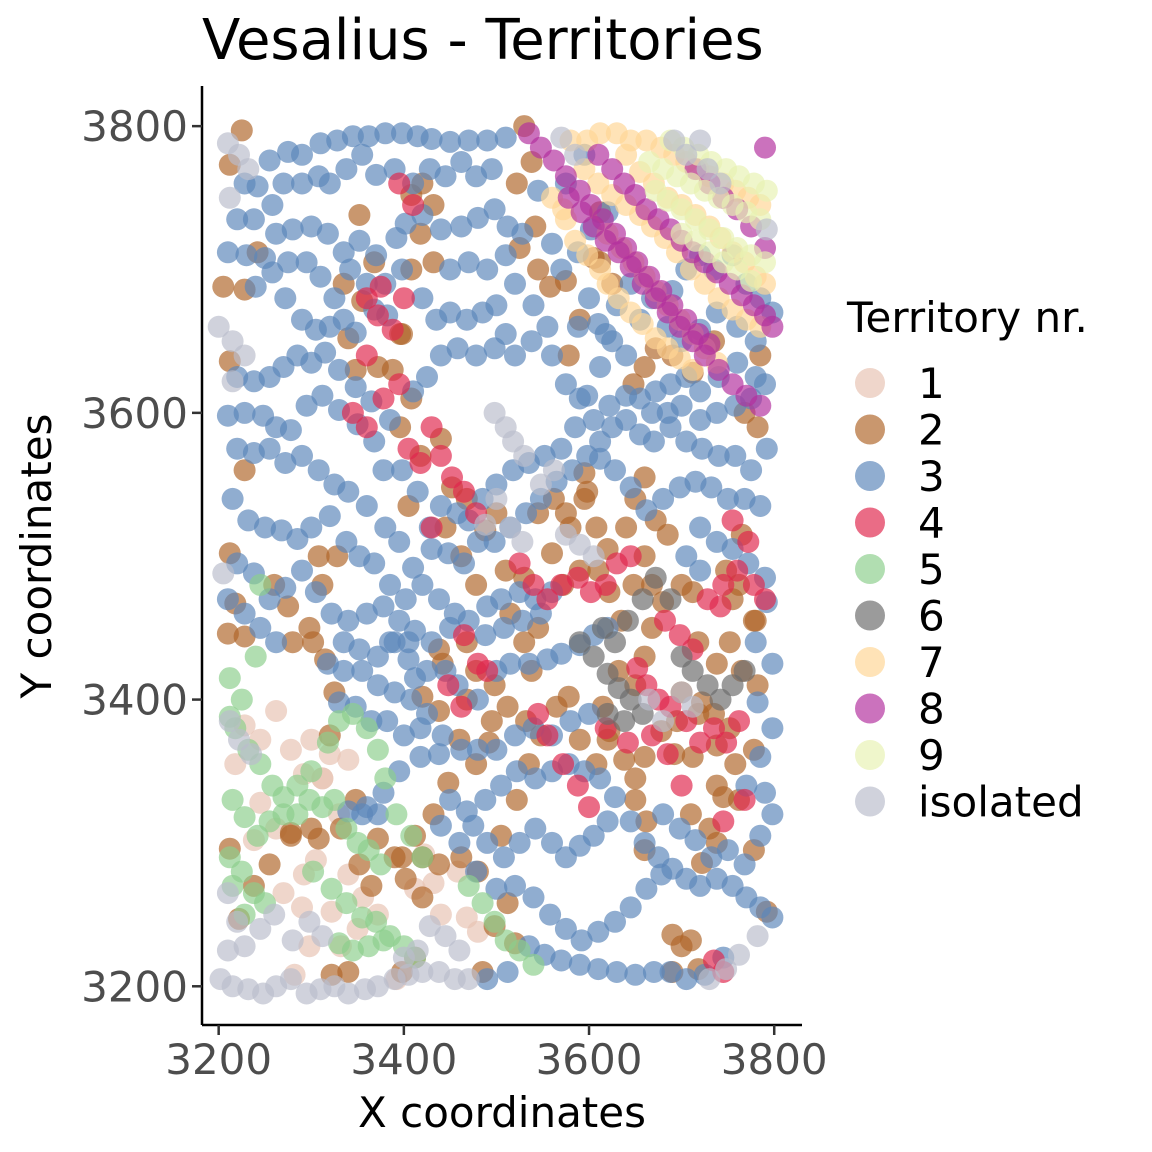 The image size is (1152, 1152). What do you see at coordinates (403, 1059) in the screenshot?
I see `x-tick-label: 3400` at bounding box center [403, 1059].